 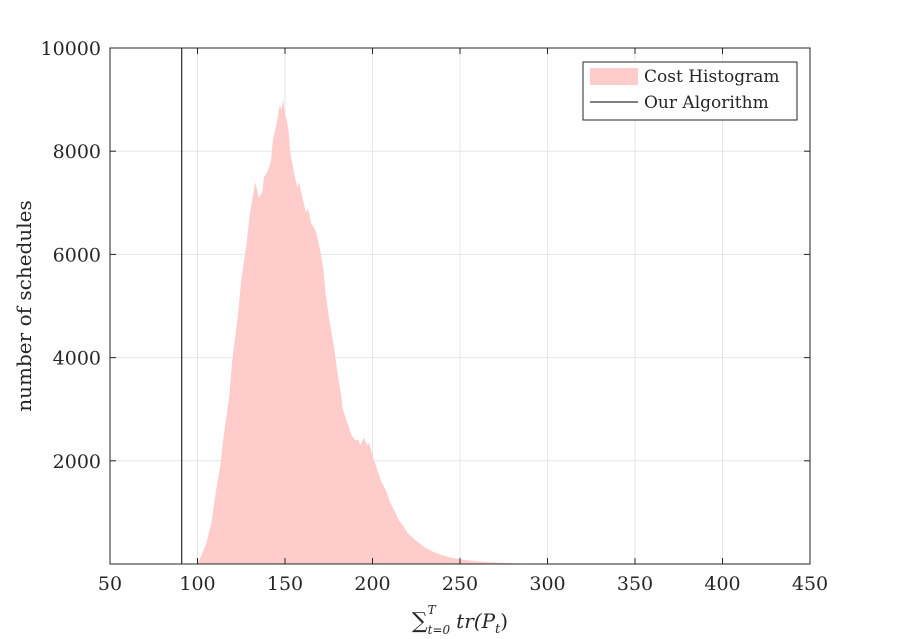 What do you see at coordinates (810, 584) in the screenshot?
I see `x-tick-label: 450` at bounding box center [810, 584].